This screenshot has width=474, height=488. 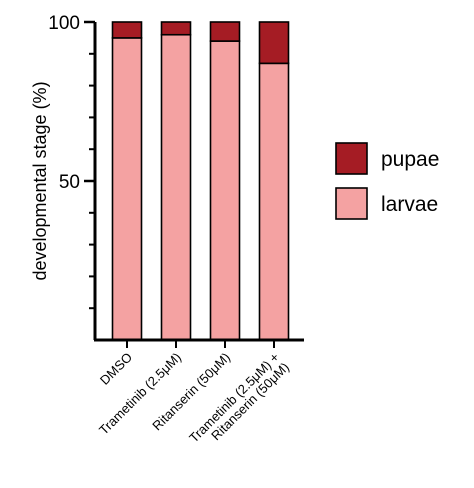 I want to click on legend-swatch-larvae, so click(x=351, y=203).